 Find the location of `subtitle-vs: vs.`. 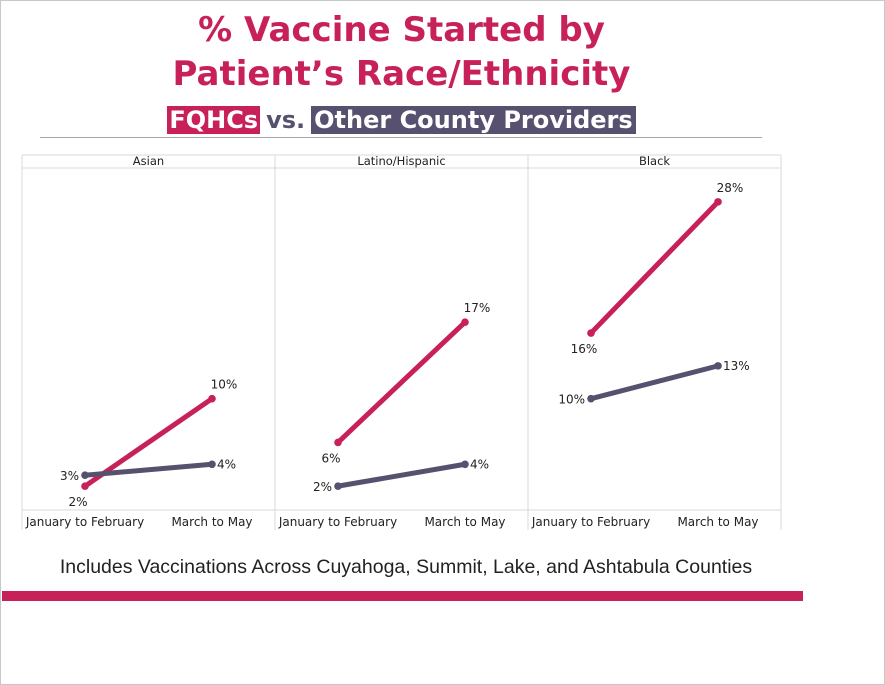

subtitle-vs: vs. is located at coordinates (286, 120).